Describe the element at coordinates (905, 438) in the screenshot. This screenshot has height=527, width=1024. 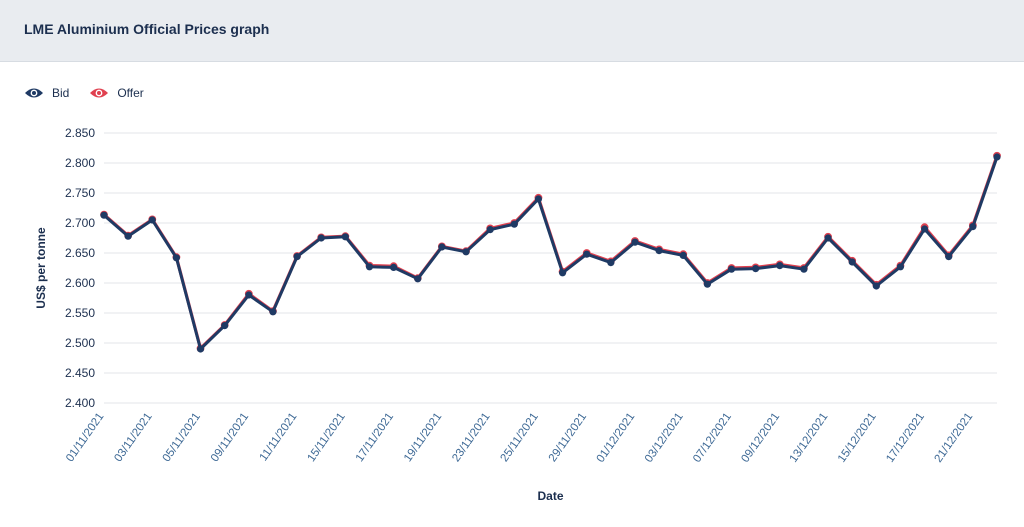
I see `x-tick-label: 17/12/2021` at that location.